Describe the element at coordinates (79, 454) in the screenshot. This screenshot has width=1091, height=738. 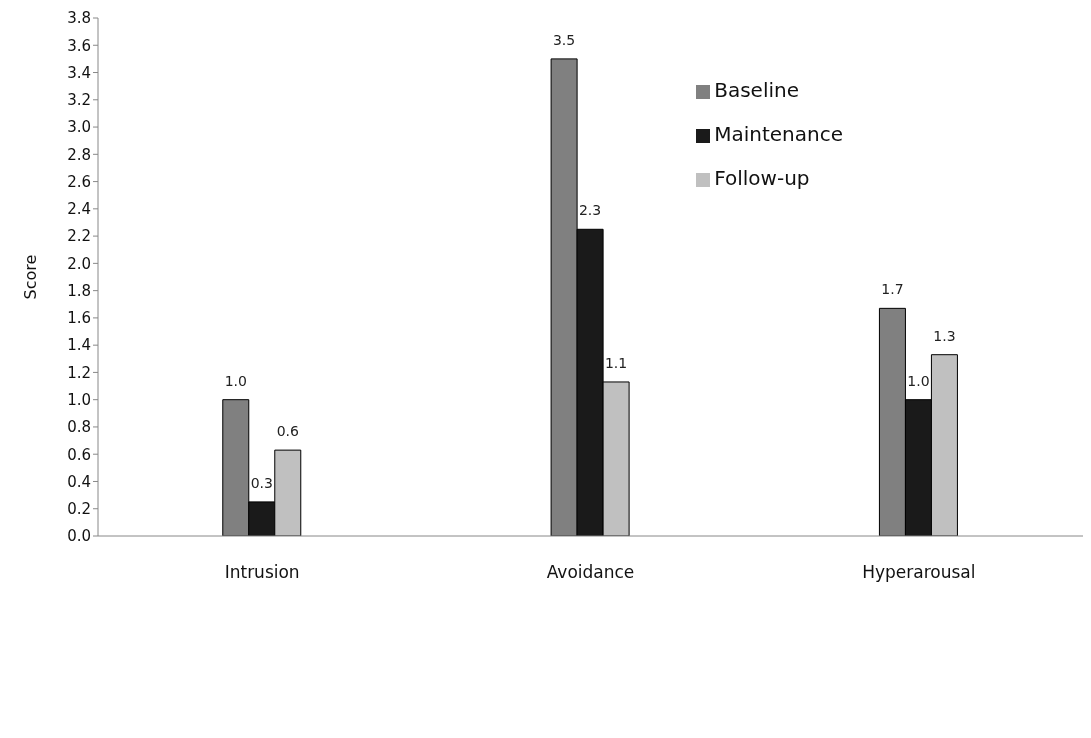
I see `y-tick-label: 0.6` at that location.